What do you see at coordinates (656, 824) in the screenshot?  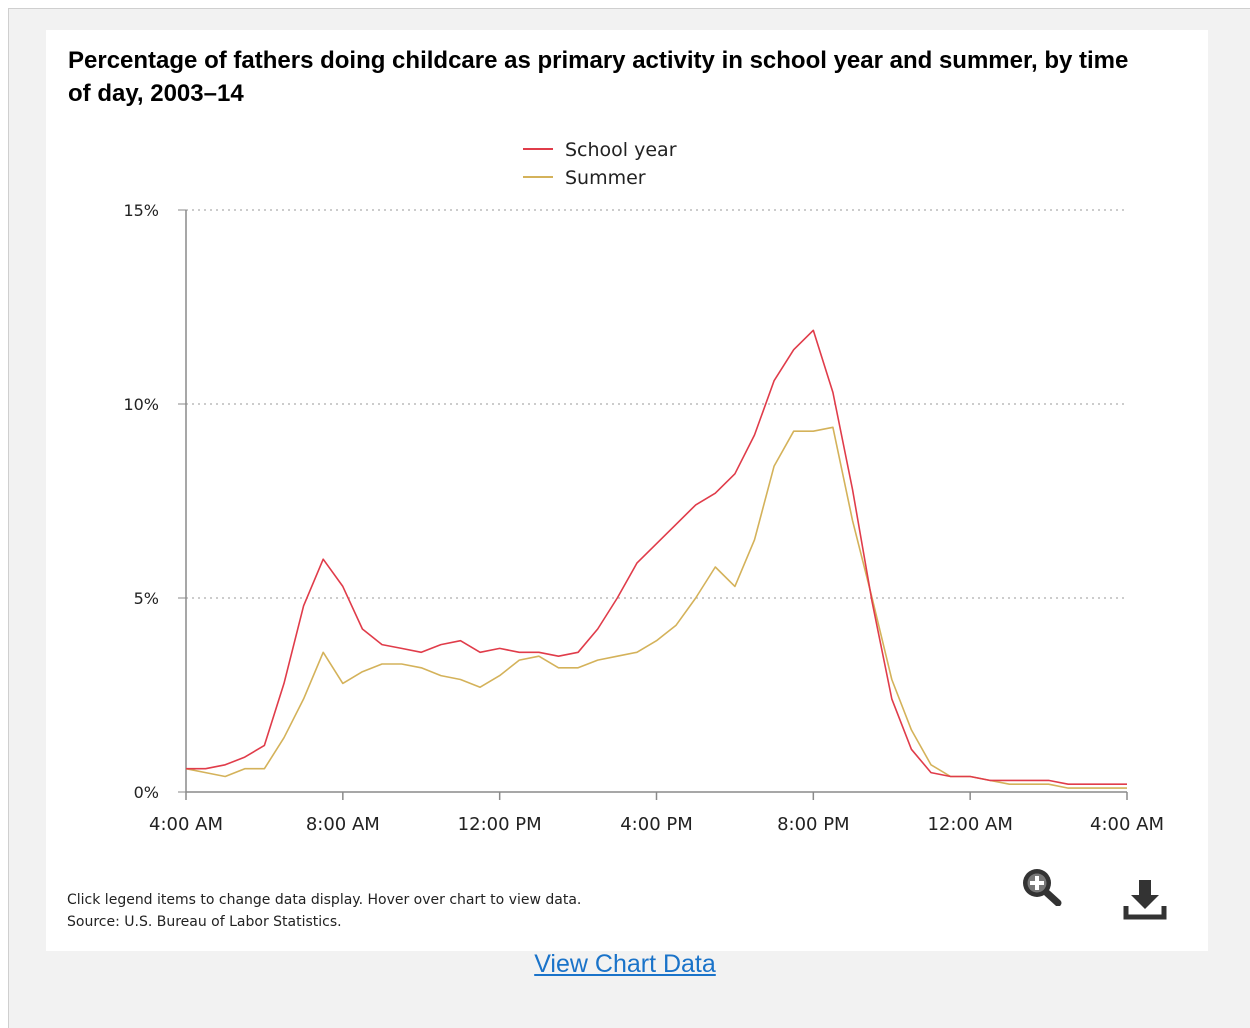 I see `x-tick-label: 4:00 PM` at bounding box center [656, 824].